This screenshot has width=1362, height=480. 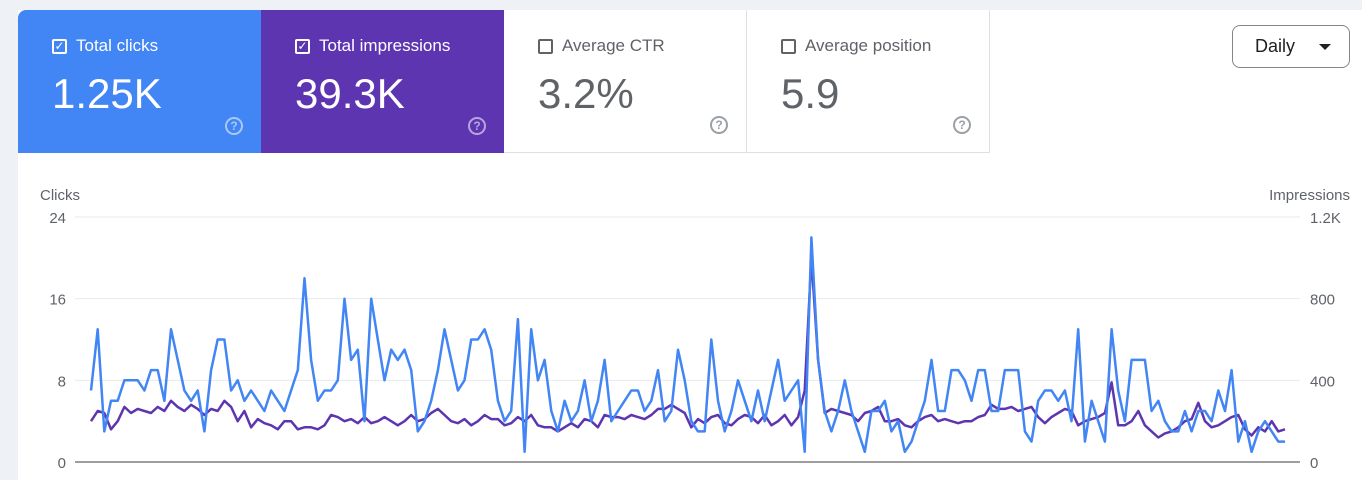 What do you see at coordinates (57, 218) in the screenshot?
I see `left-tick-label: 24` at bounding box center [57, 218].